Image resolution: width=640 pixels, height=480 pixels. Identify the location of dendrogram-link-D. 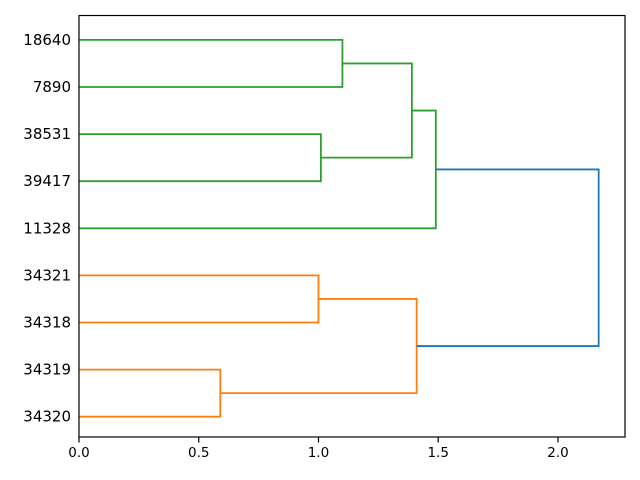
(258, 169).